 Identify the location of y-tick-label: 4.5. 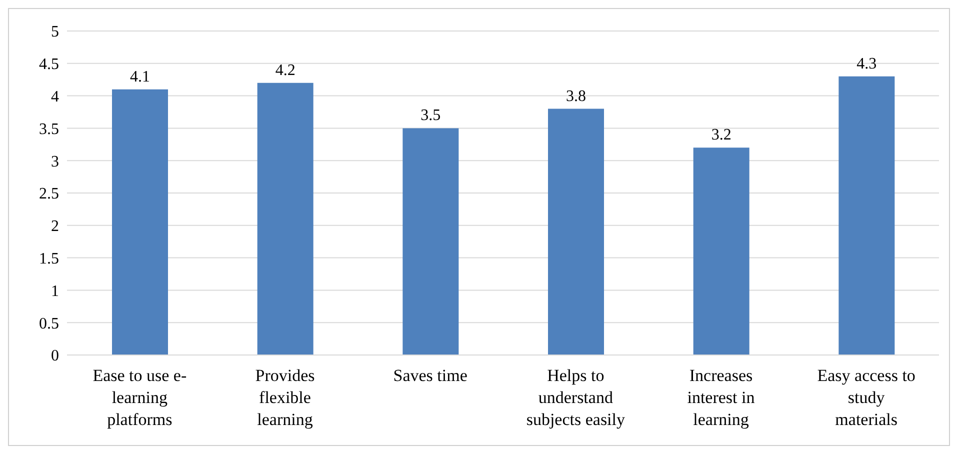
(49, 65).